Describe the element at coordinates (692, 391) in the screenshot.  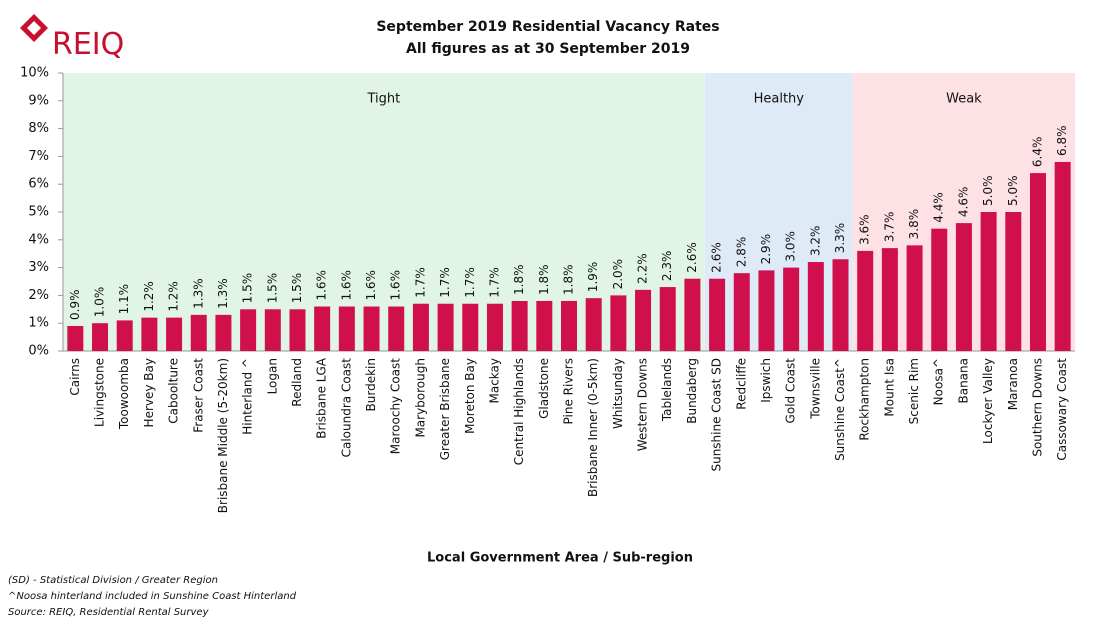
I see `x-tick-label: Bundaberg` at that location.